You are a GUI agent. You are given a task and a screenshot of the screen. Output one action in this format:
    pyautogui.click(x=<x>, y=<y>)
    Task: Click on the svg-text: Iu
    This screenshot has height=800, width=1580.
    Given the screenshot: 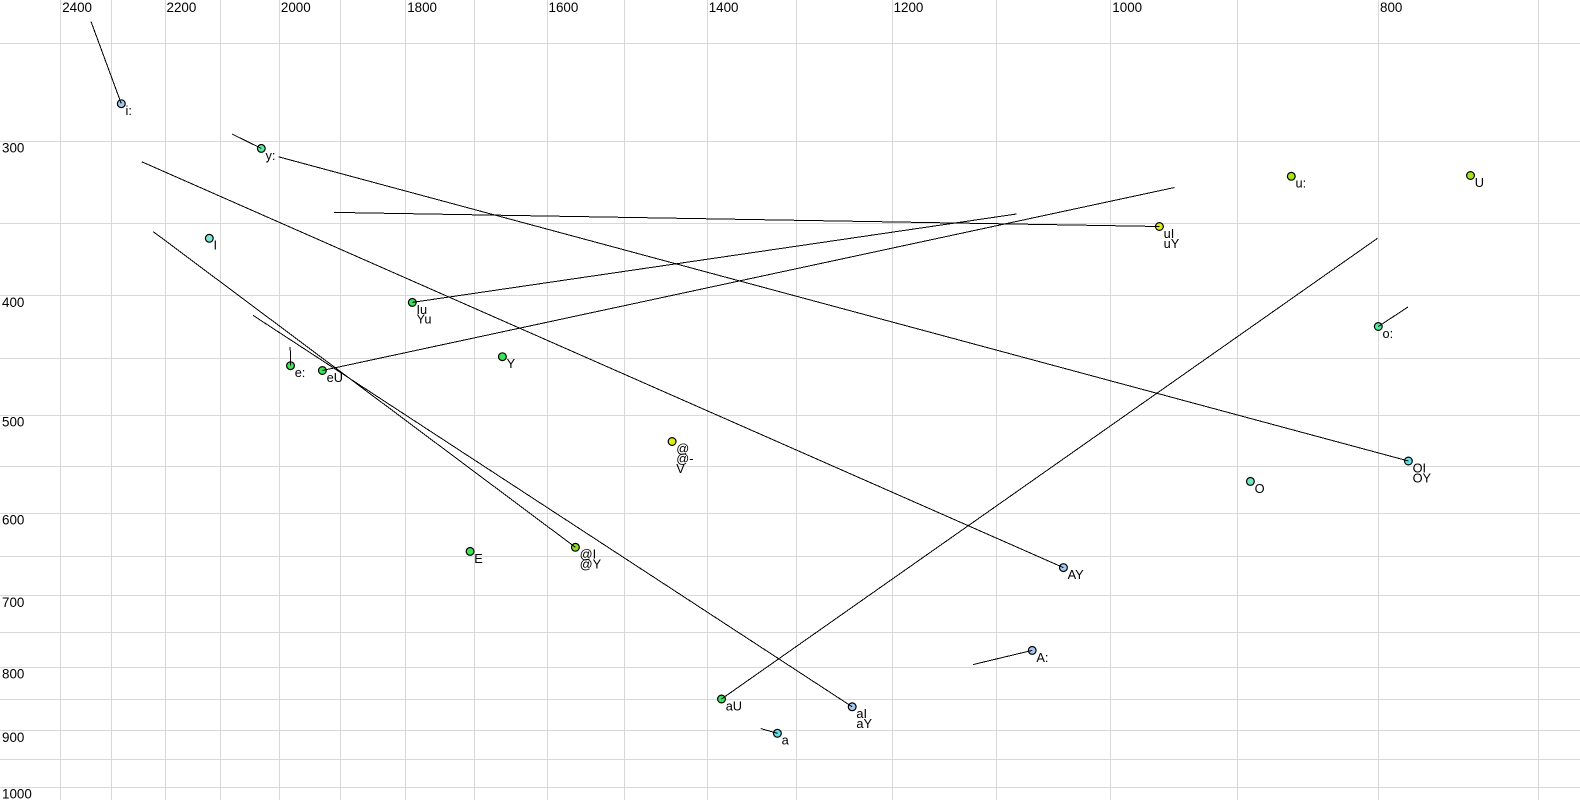 What is the action you would take?
    pyautogui.click(x=422, y=309)
    